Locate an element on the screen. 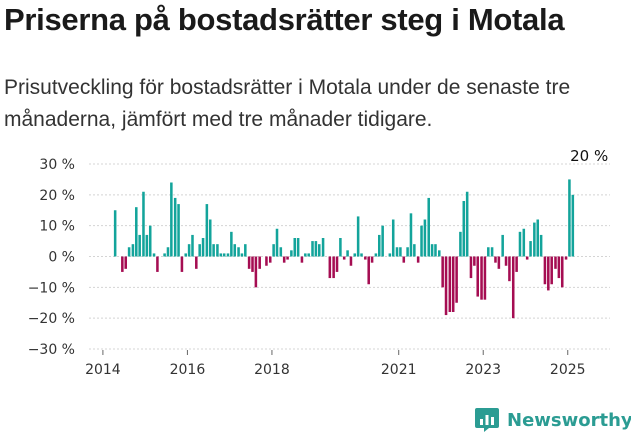 The width and height of the screenshot is (631, 439). chart-title: Priserna på bostadsrätter steg i Motala is located at coordinates (284, 19).